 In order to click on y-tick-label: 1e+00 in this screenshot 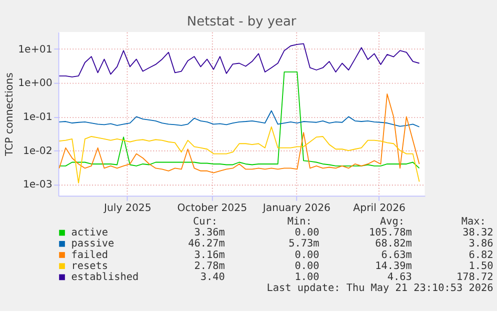, I will do `click(35, 84)`.